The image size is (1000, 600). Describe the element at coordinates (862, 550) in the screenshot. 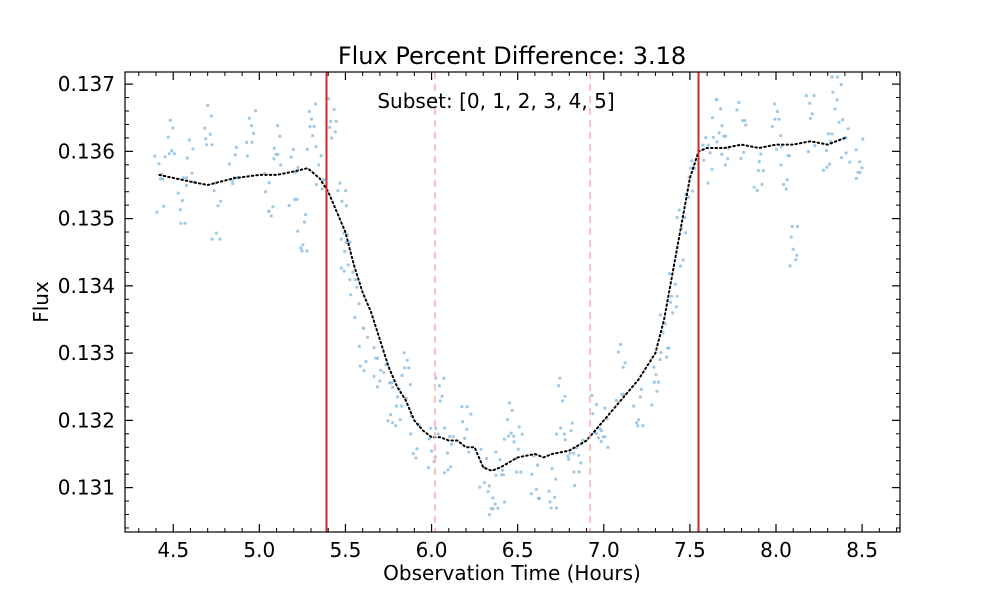

I see `x-tick-label: 8.5` at that location.